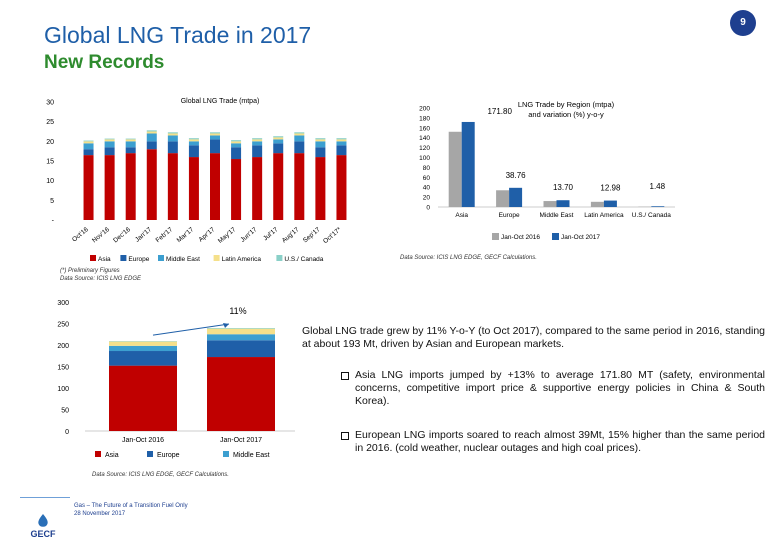  What do you see at coordinates (191, 329) in the screenshot?
I see `growth-arrow` at bounding box center [191, 329].